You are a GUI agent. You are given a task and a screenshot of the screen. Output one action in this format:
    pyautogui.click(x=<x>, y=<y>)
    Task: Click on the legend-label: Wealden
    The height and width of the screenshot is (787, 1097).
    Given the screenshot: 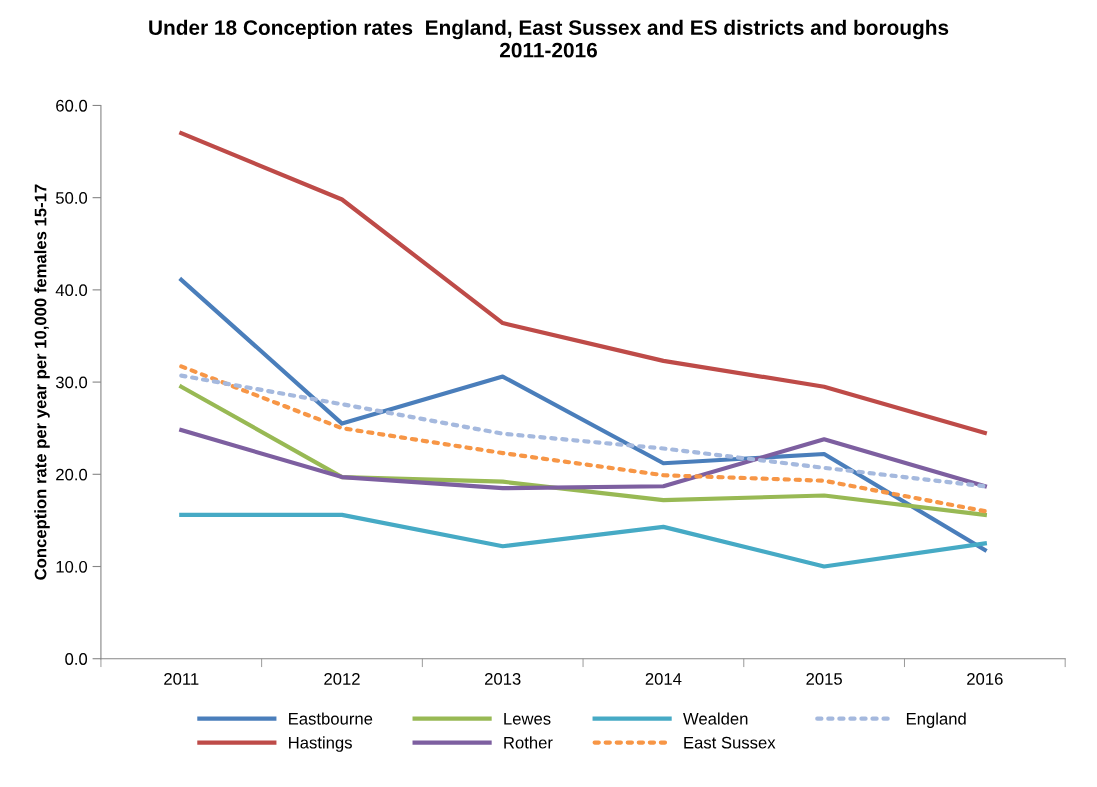 What is the action you would take?
    pyautogui.click(x=715, y=718)
    